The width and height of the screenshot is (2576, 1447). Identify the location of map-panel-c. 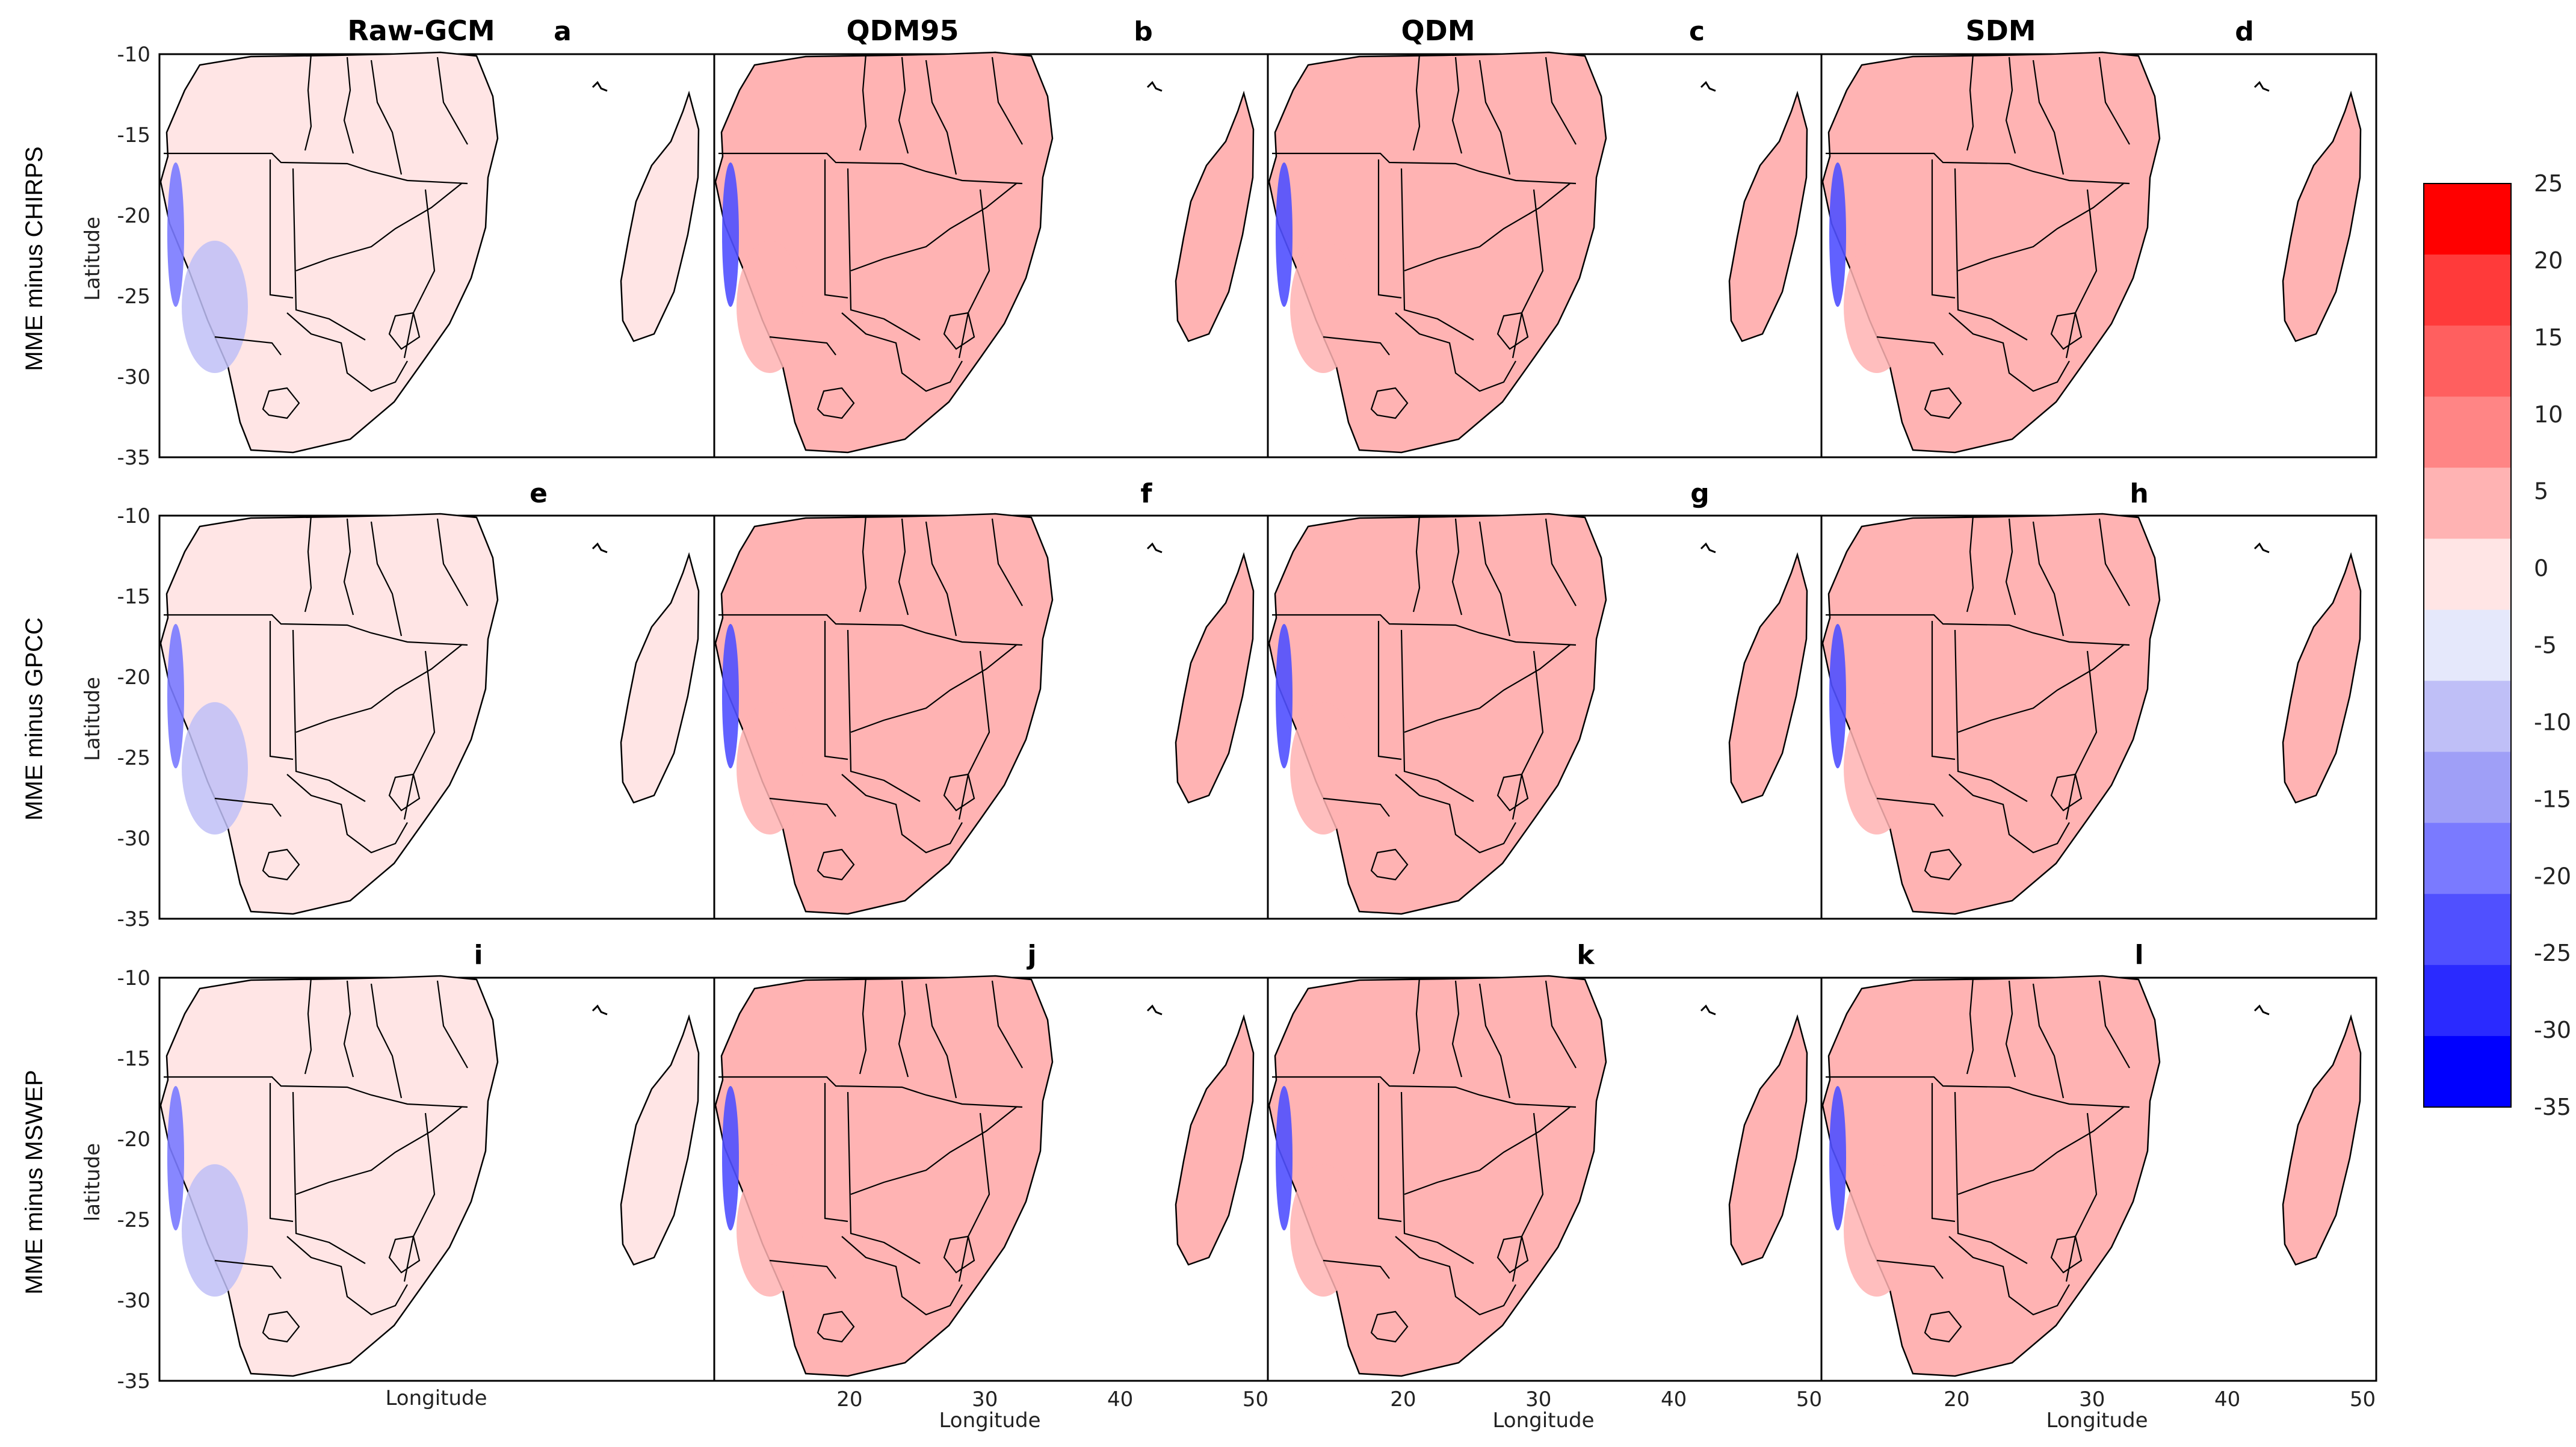
(1545, 254).